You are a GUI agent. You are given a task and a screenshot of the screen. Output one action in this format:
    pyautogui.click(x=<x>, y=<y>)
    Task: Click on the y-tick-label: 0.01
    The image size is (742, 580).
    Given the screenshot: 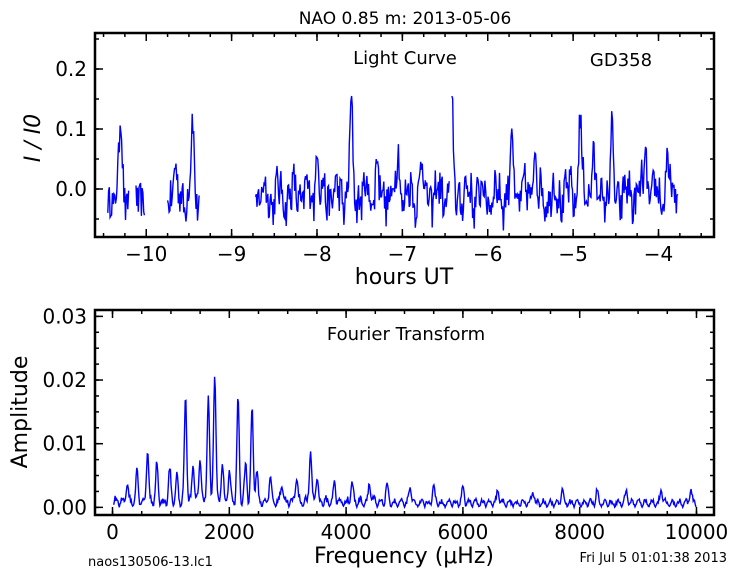 What is the action you would take?
    pyautogui.click(x=64, y=444)
    